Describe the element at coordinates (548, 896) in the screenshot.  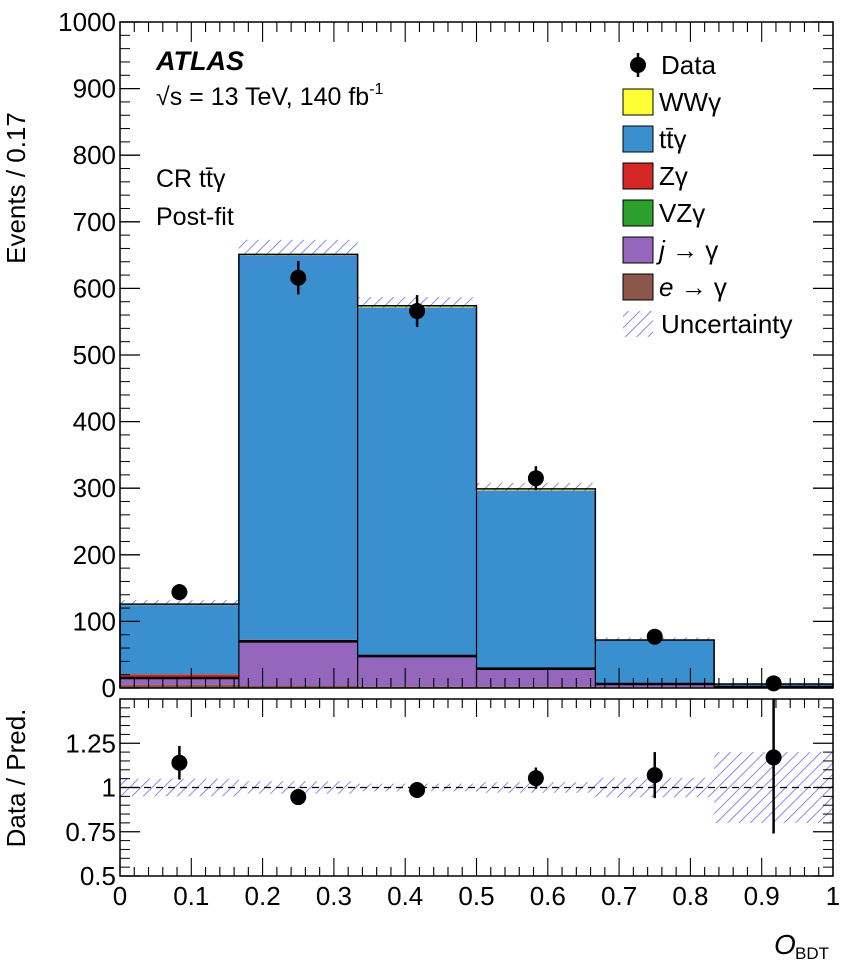
I see `x-tick-label: 0.6` at that location.